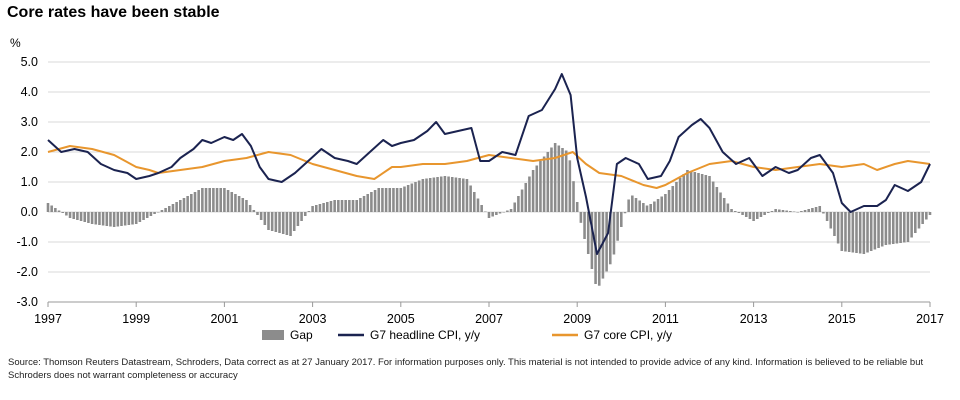  I want to click on y-tick-label: -1.0, so click(27, 242).